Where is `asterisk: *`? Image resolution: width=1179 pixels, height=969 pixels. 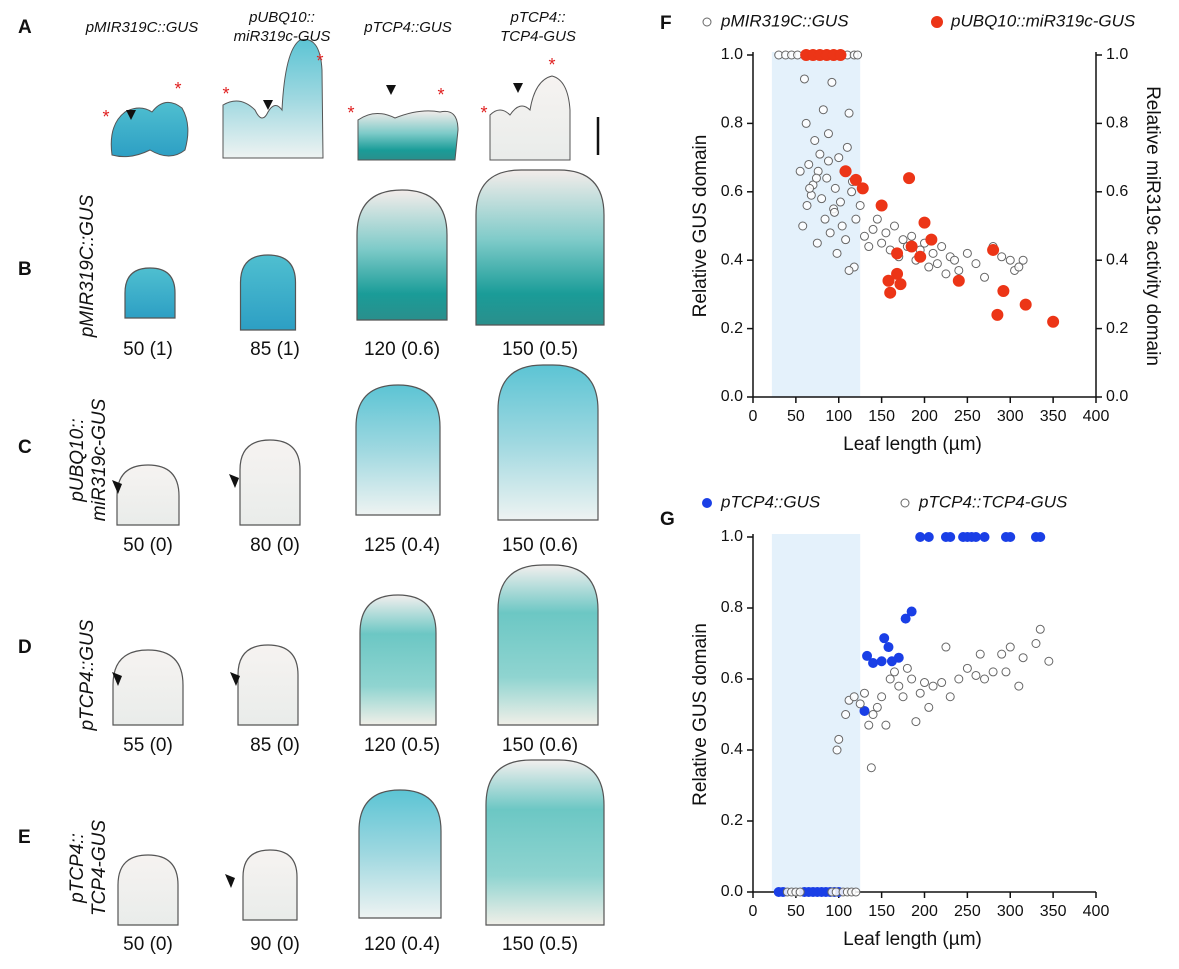 asterisk: * is located at coordinates (225, 94).